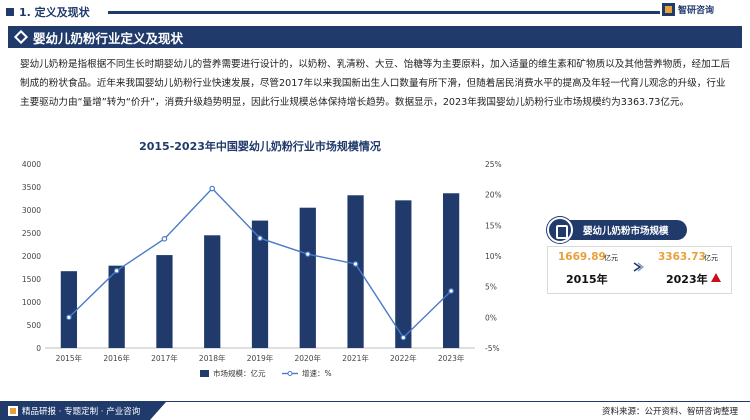 This screenshot has height=420, width=750. I want to click on x-tick-label: 2019年, so click(260, 358).